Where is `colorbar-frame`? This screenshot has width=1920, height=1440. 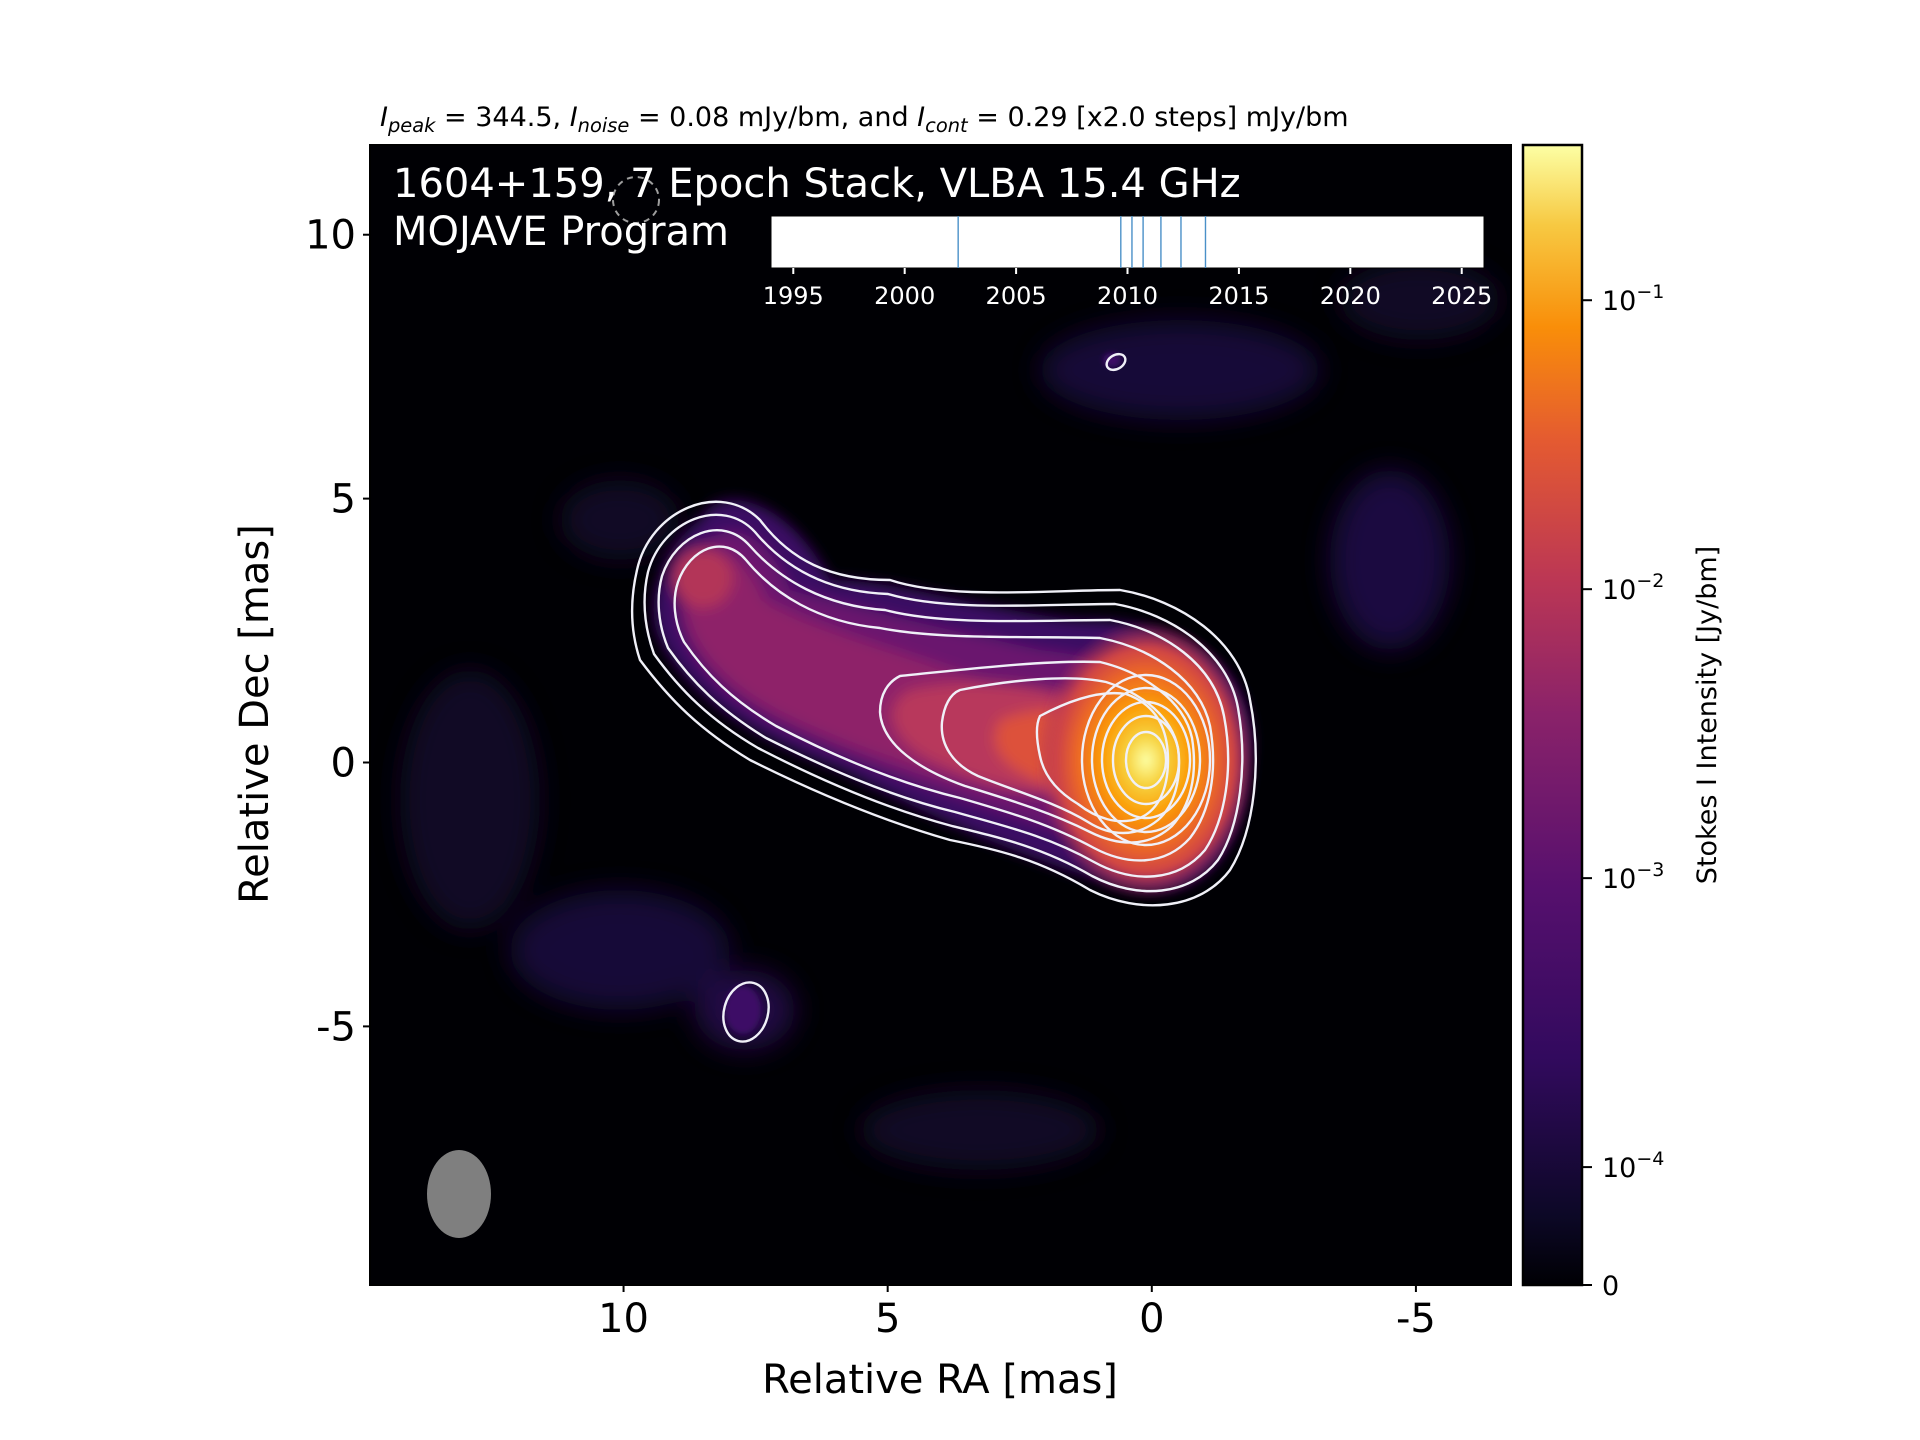
colorbar-frame is located at coordinates (1552, 715).